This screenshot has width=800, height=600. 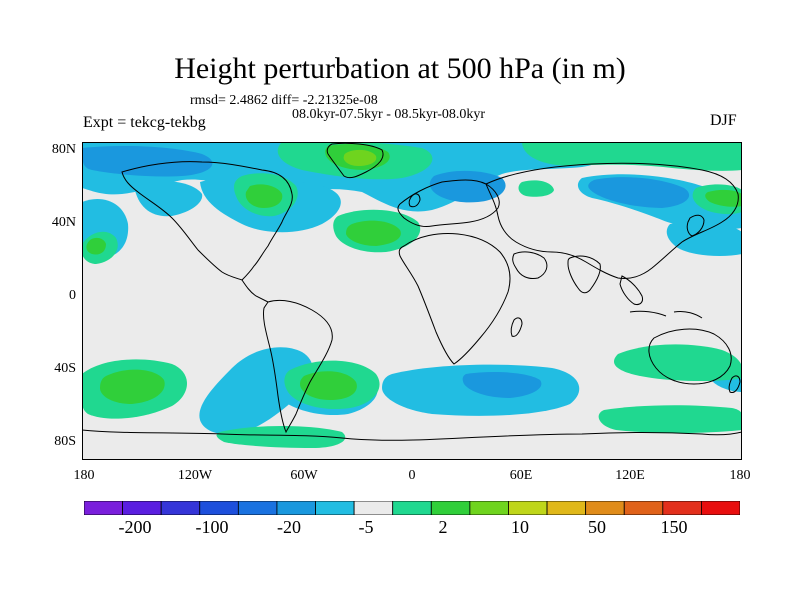 What do you see at coordinates (674, 527) in the screenshot?
I see `colorbar-label-150: 150` at bounding box center [674, 527].